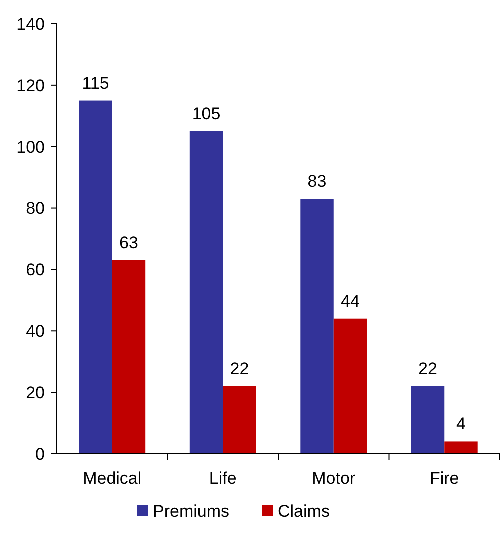  Describe the element at coordinates (206, 114) in the screenshot. I see `data-label: 105` at that location.